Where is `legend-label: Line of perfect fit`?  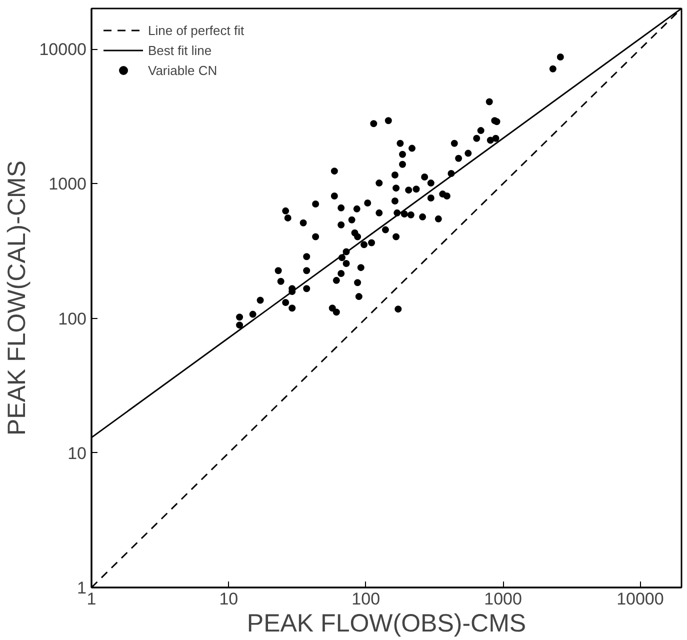
legend-label: Line of perfect fit is located at coordinates (196, 30).